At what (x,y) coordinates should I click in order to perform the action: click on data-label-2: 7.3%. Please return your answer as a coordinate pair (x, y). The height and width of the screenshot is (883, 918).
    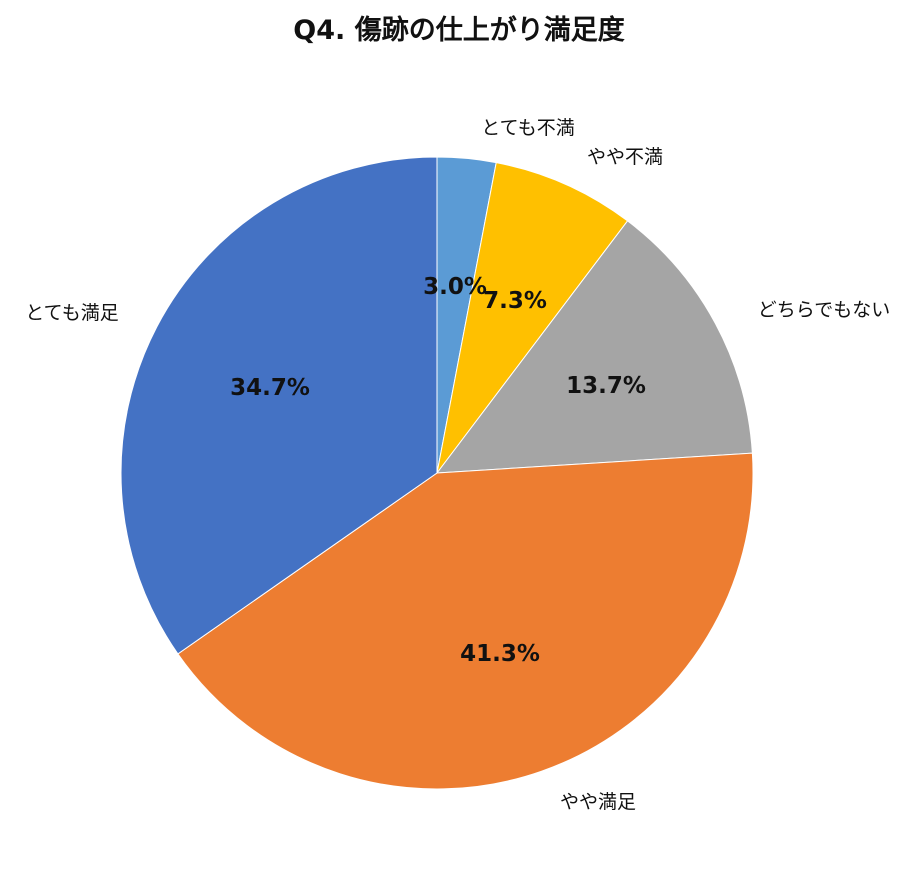
    Looking at the image, I should click on (515, 301).